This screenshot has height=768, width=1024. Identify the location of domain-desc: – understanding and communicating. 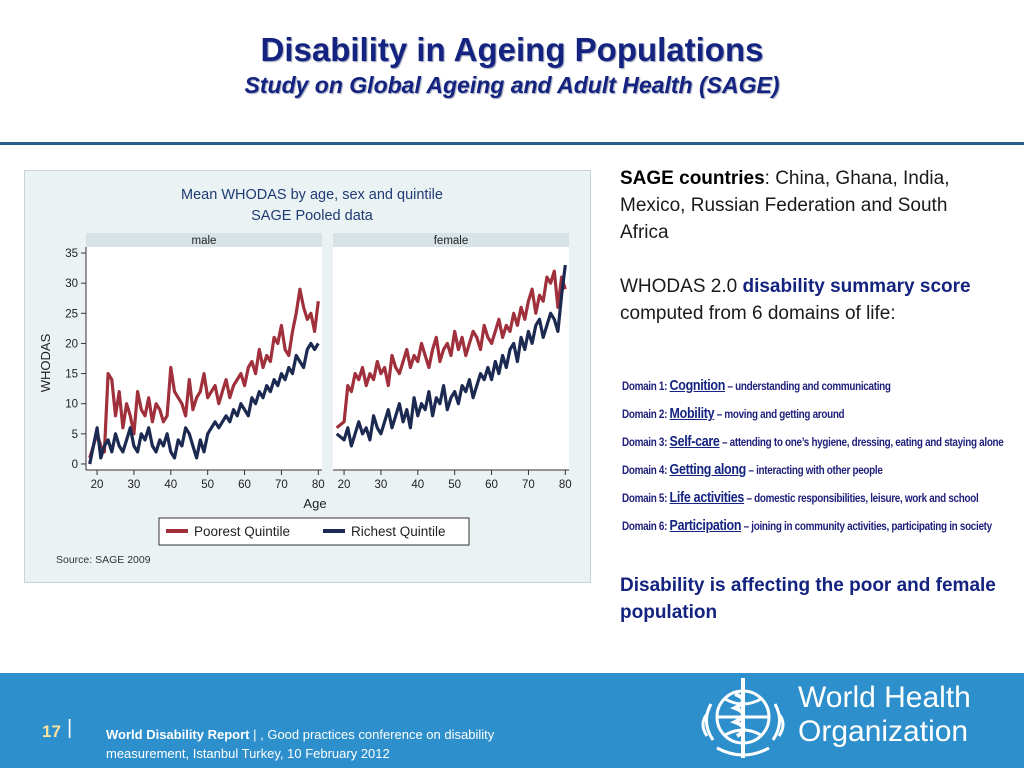
(808, 387).